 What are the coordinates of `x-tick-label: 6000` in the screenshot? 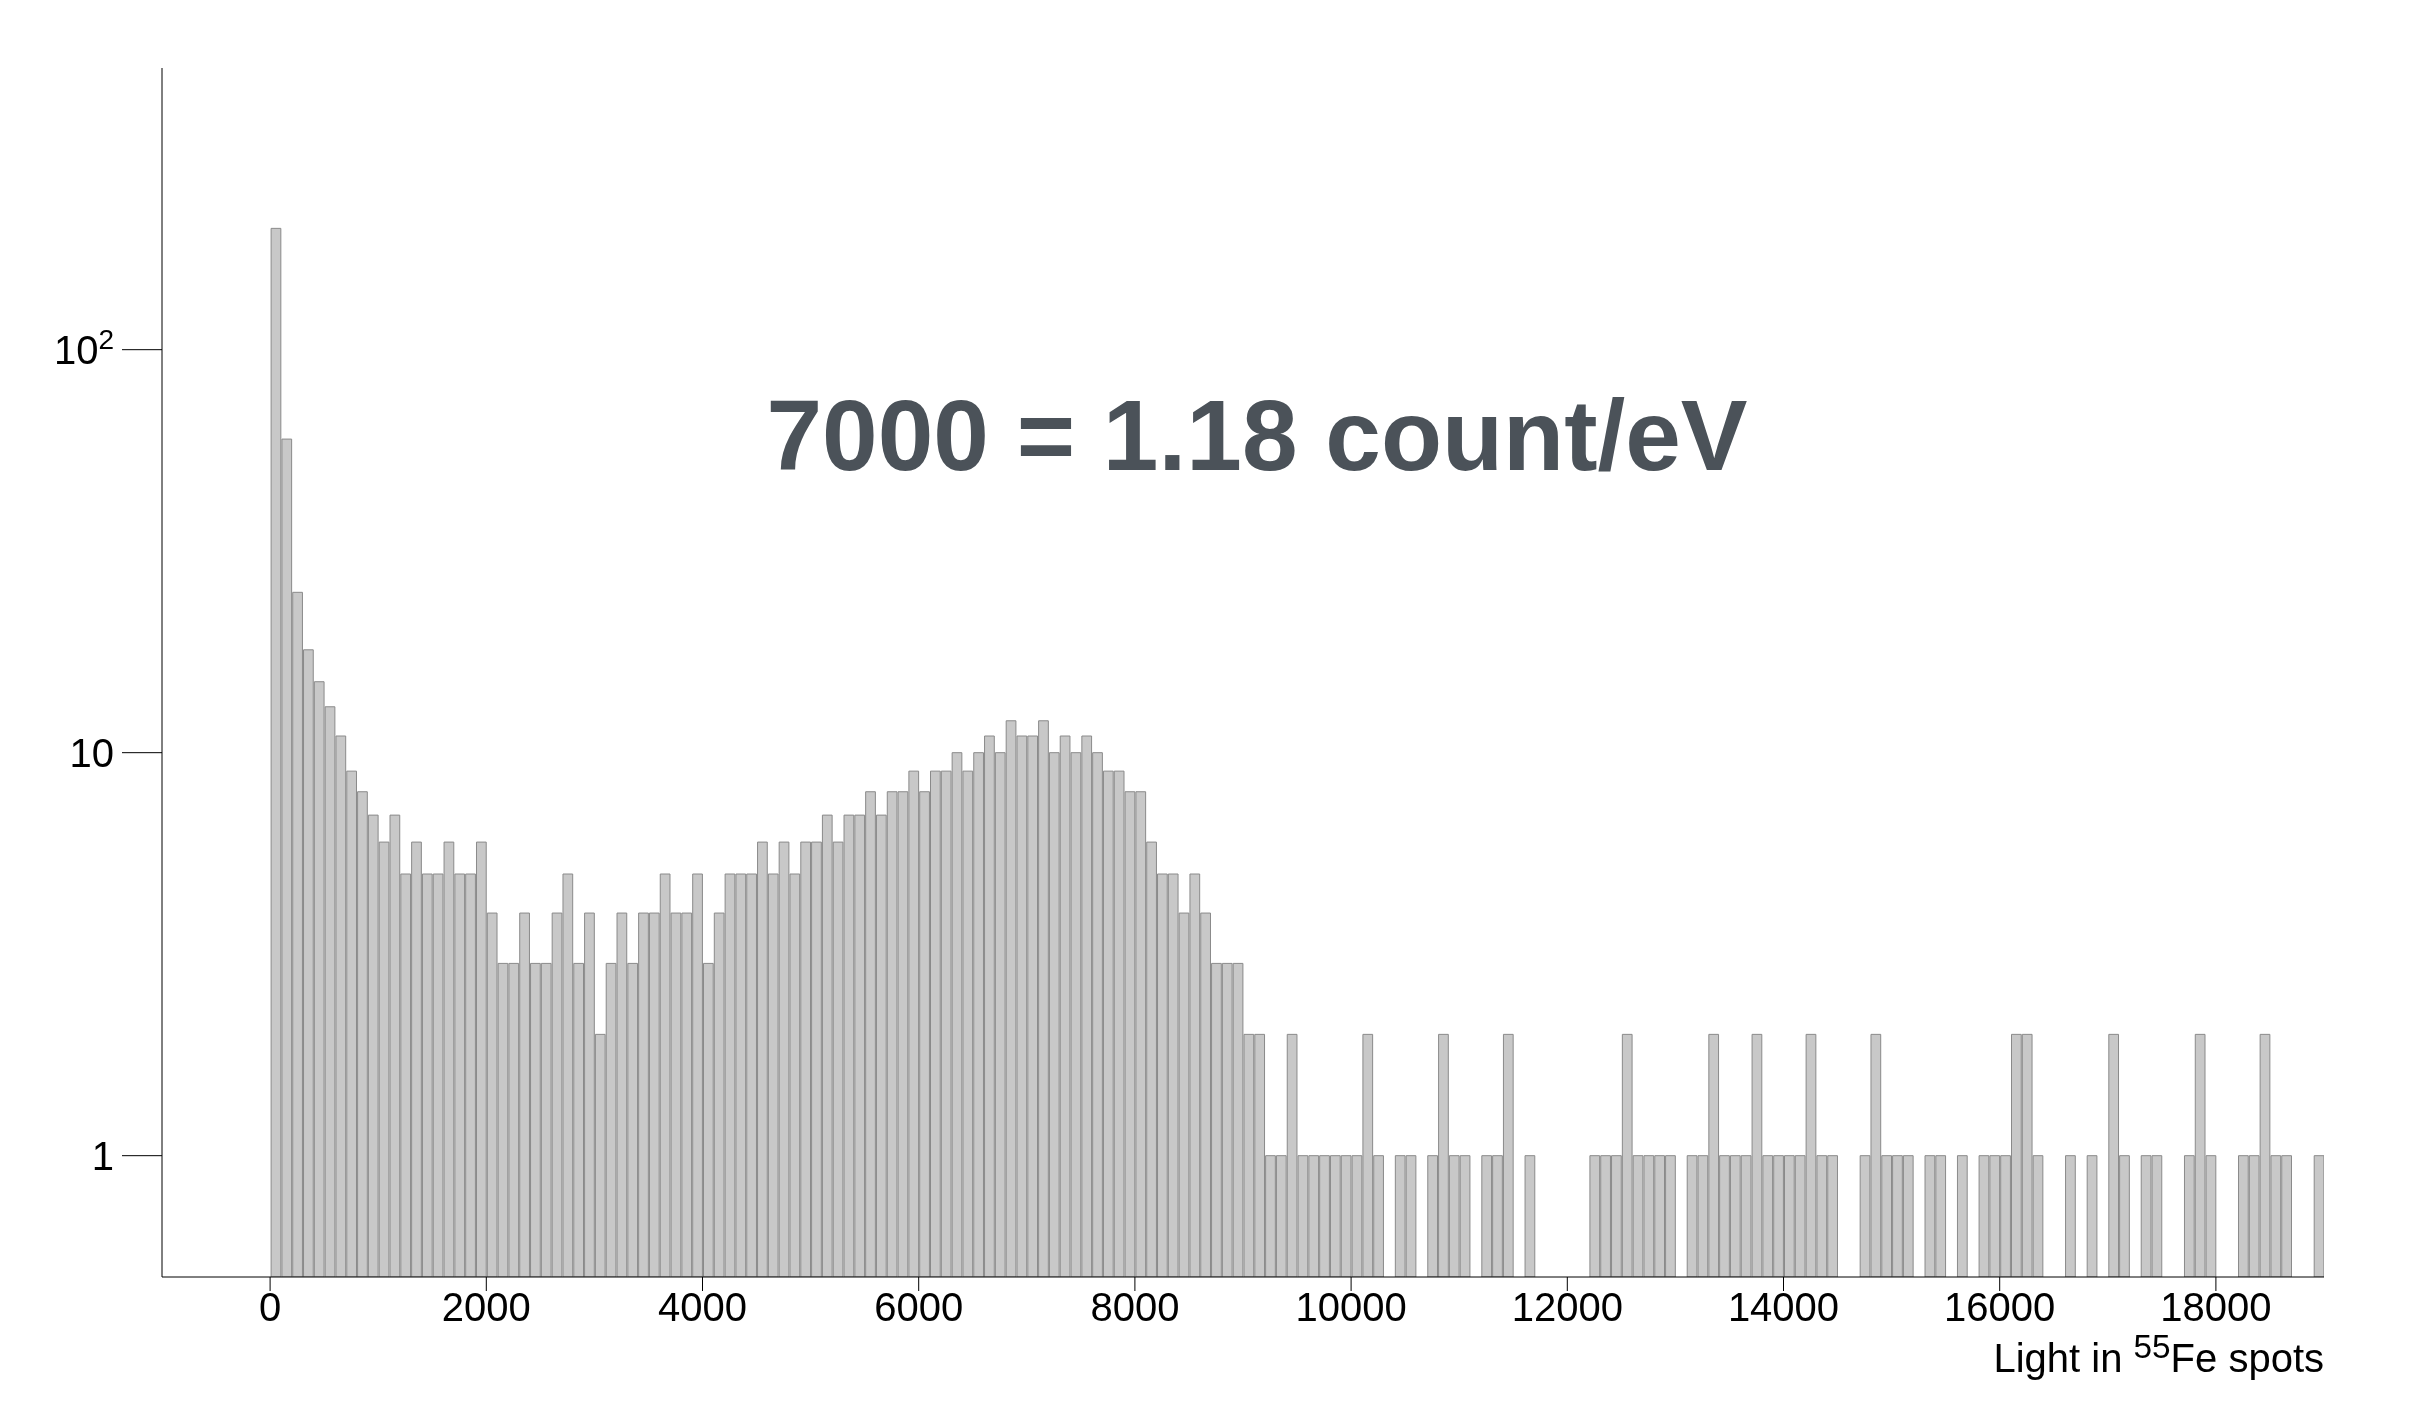 It's located at (919, 1307).